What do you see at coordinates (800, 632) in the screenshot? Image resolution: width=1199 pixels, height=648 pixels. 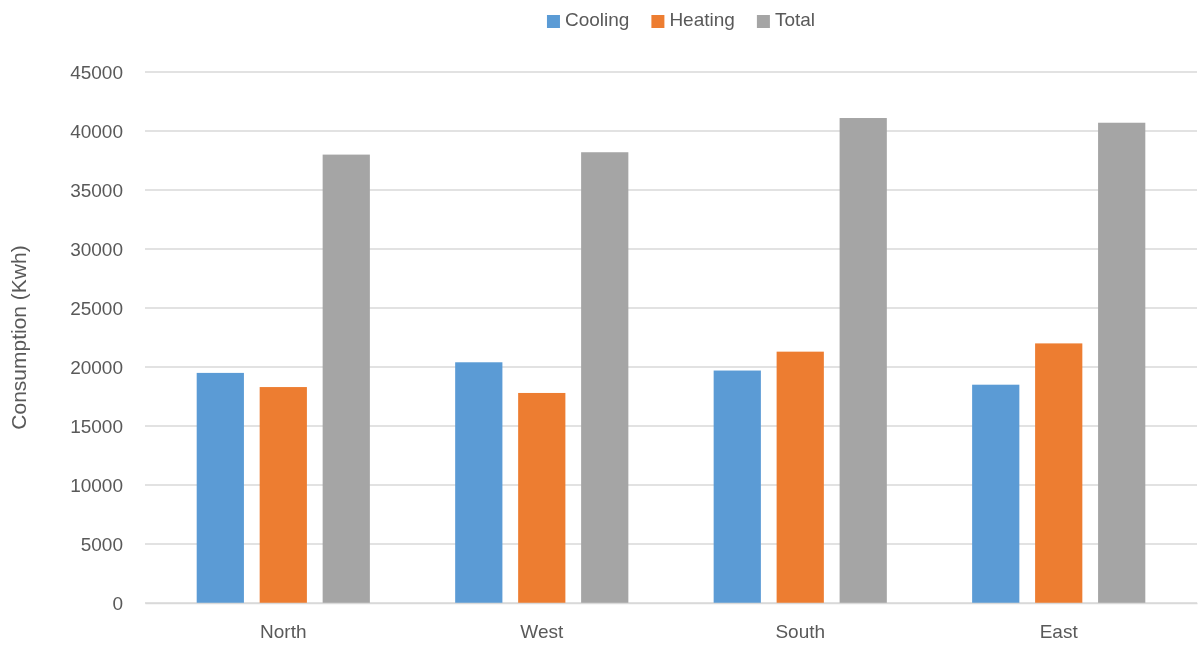 I see `x-tick-label: South` at bounding box center [800, 632].